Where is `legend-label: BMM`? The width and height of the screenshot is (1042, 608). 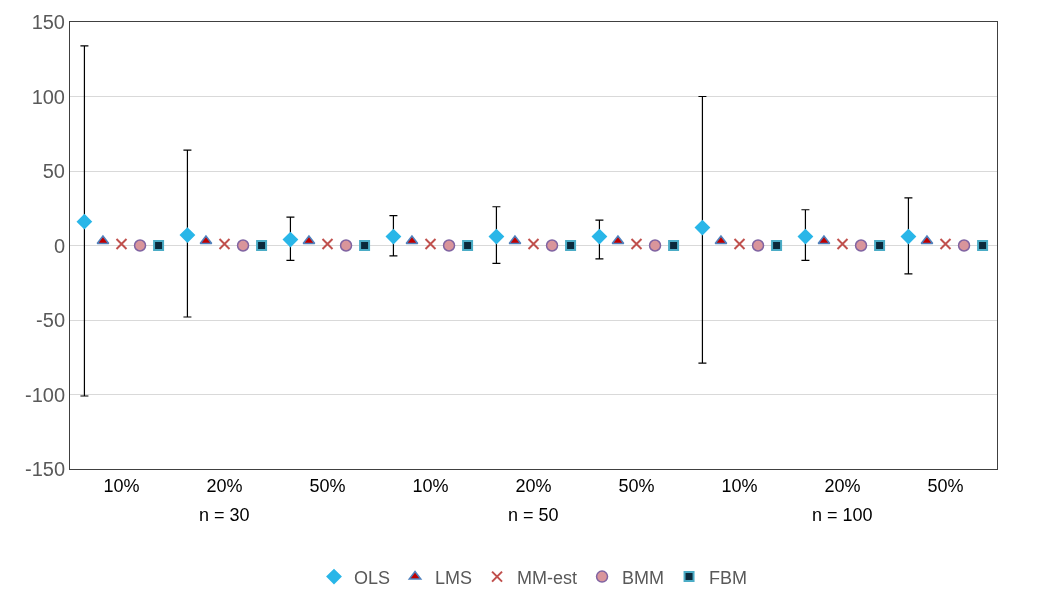 legend-label: BMM is located at coordinates (643, 577).